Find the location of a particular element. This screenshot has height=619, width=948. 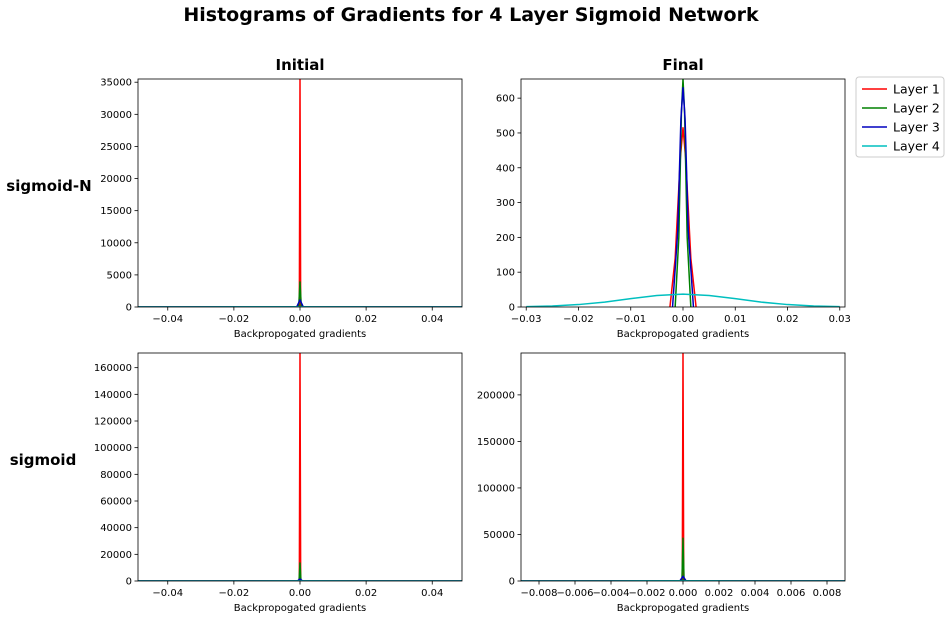

x-tick-label: 0.008 is located at coordinates (827, 593).